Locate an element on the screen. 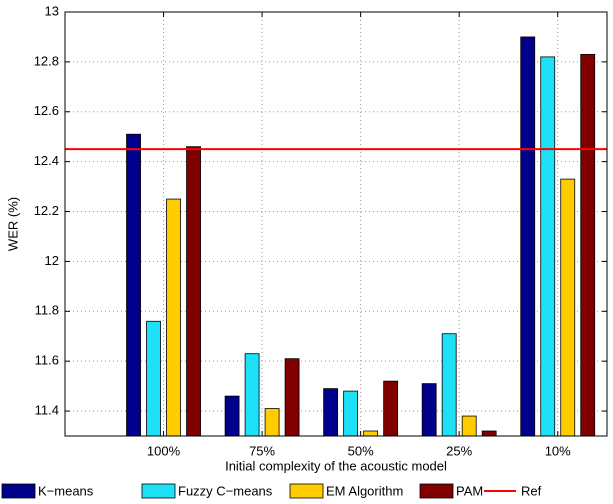 The height and width of the screenshot is (504, 613). y-tick-label: 11.4 is located at coordinates (47, 409).